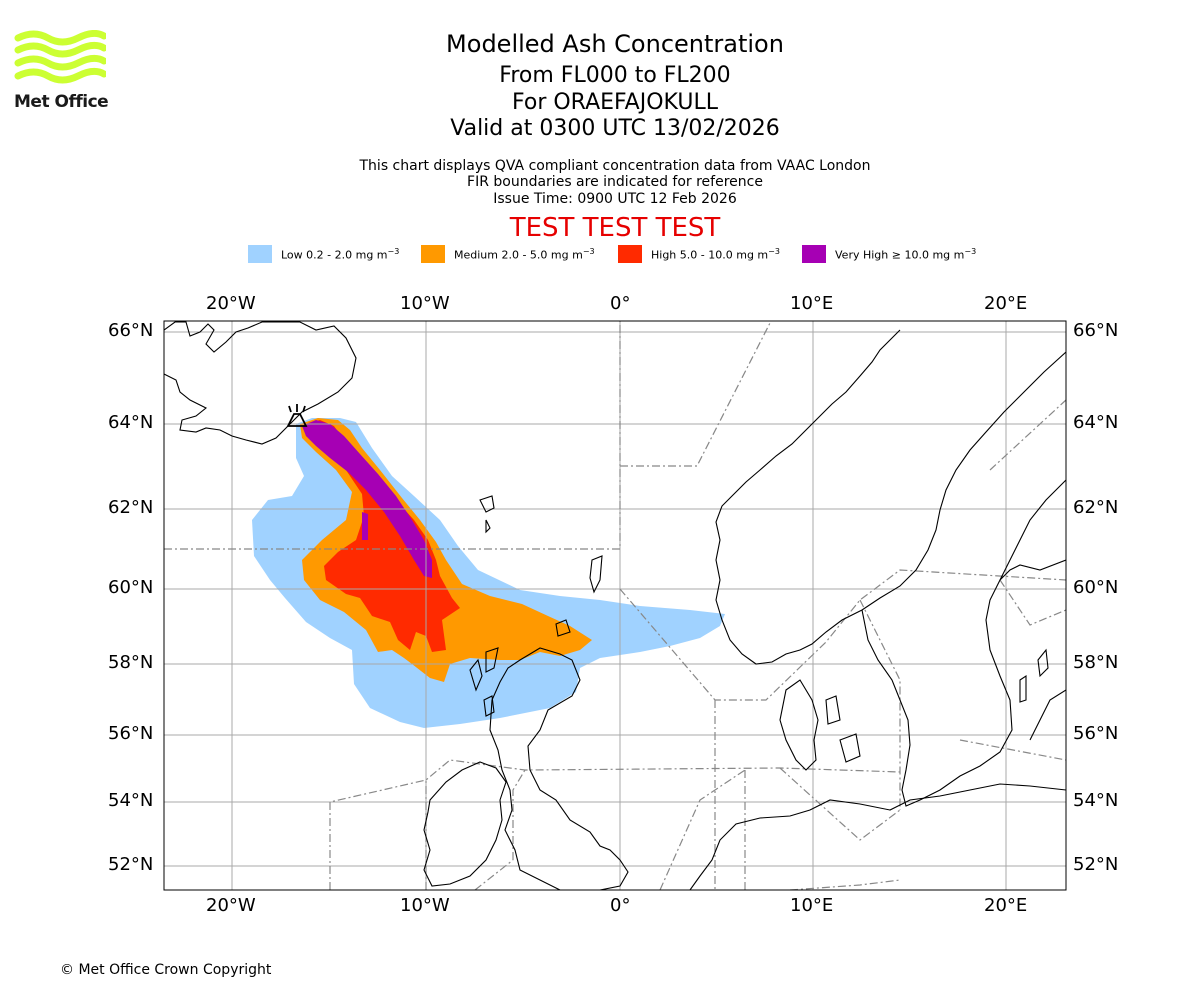  What do you see at coordinates (615, 199) in the screenshot?
I see `issue-time: Issue Time: 0900 UTC 12 Feb 2026` at bounding box center [615, 199].